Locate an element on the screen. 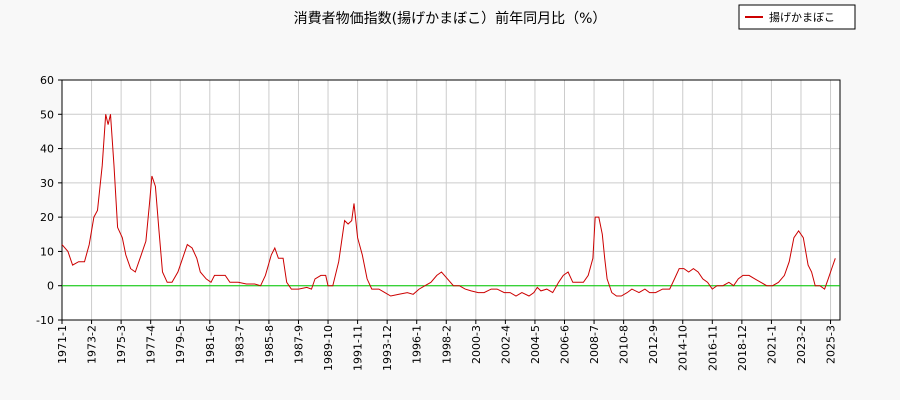 The height and width of the screenshot is (400, 900). x-tick-label: 2002-4 is located at coordinates (505, 344).